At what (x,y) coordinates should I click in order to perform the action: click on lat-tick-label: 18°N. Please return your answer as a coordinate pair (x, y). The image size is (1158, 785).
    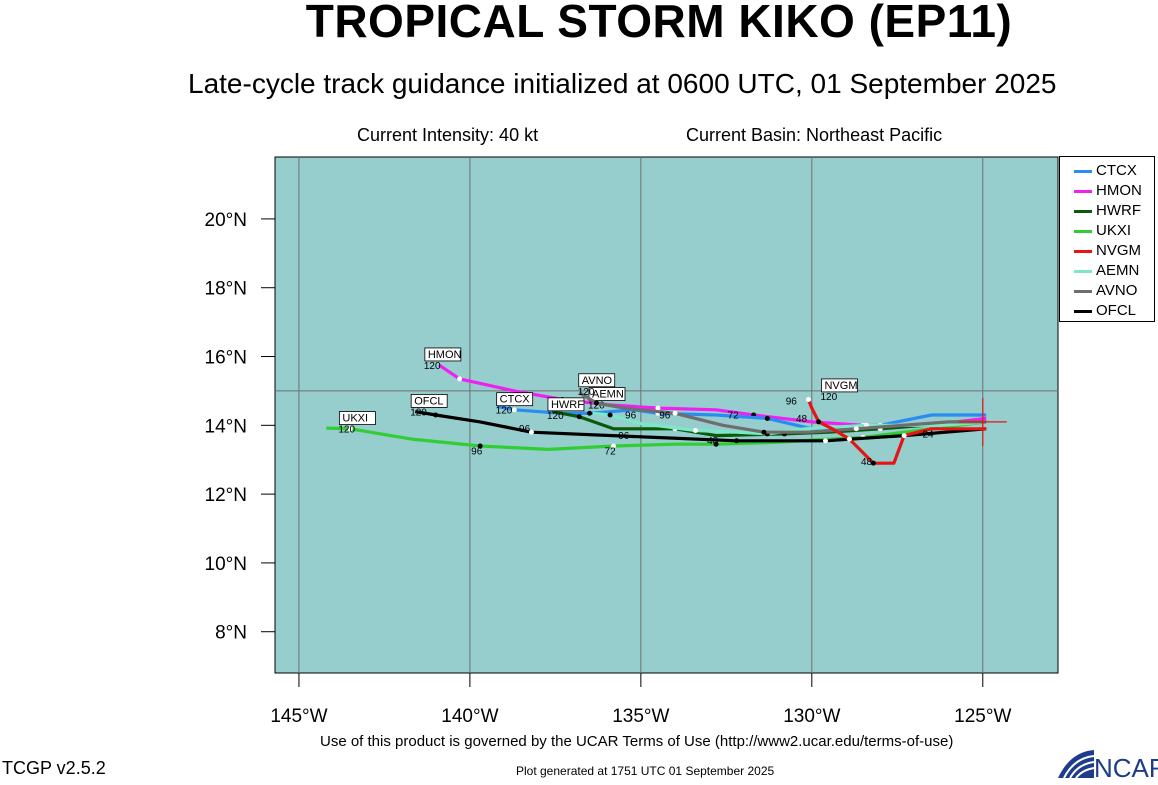
    Looking at the image, I should click on (226, 289).